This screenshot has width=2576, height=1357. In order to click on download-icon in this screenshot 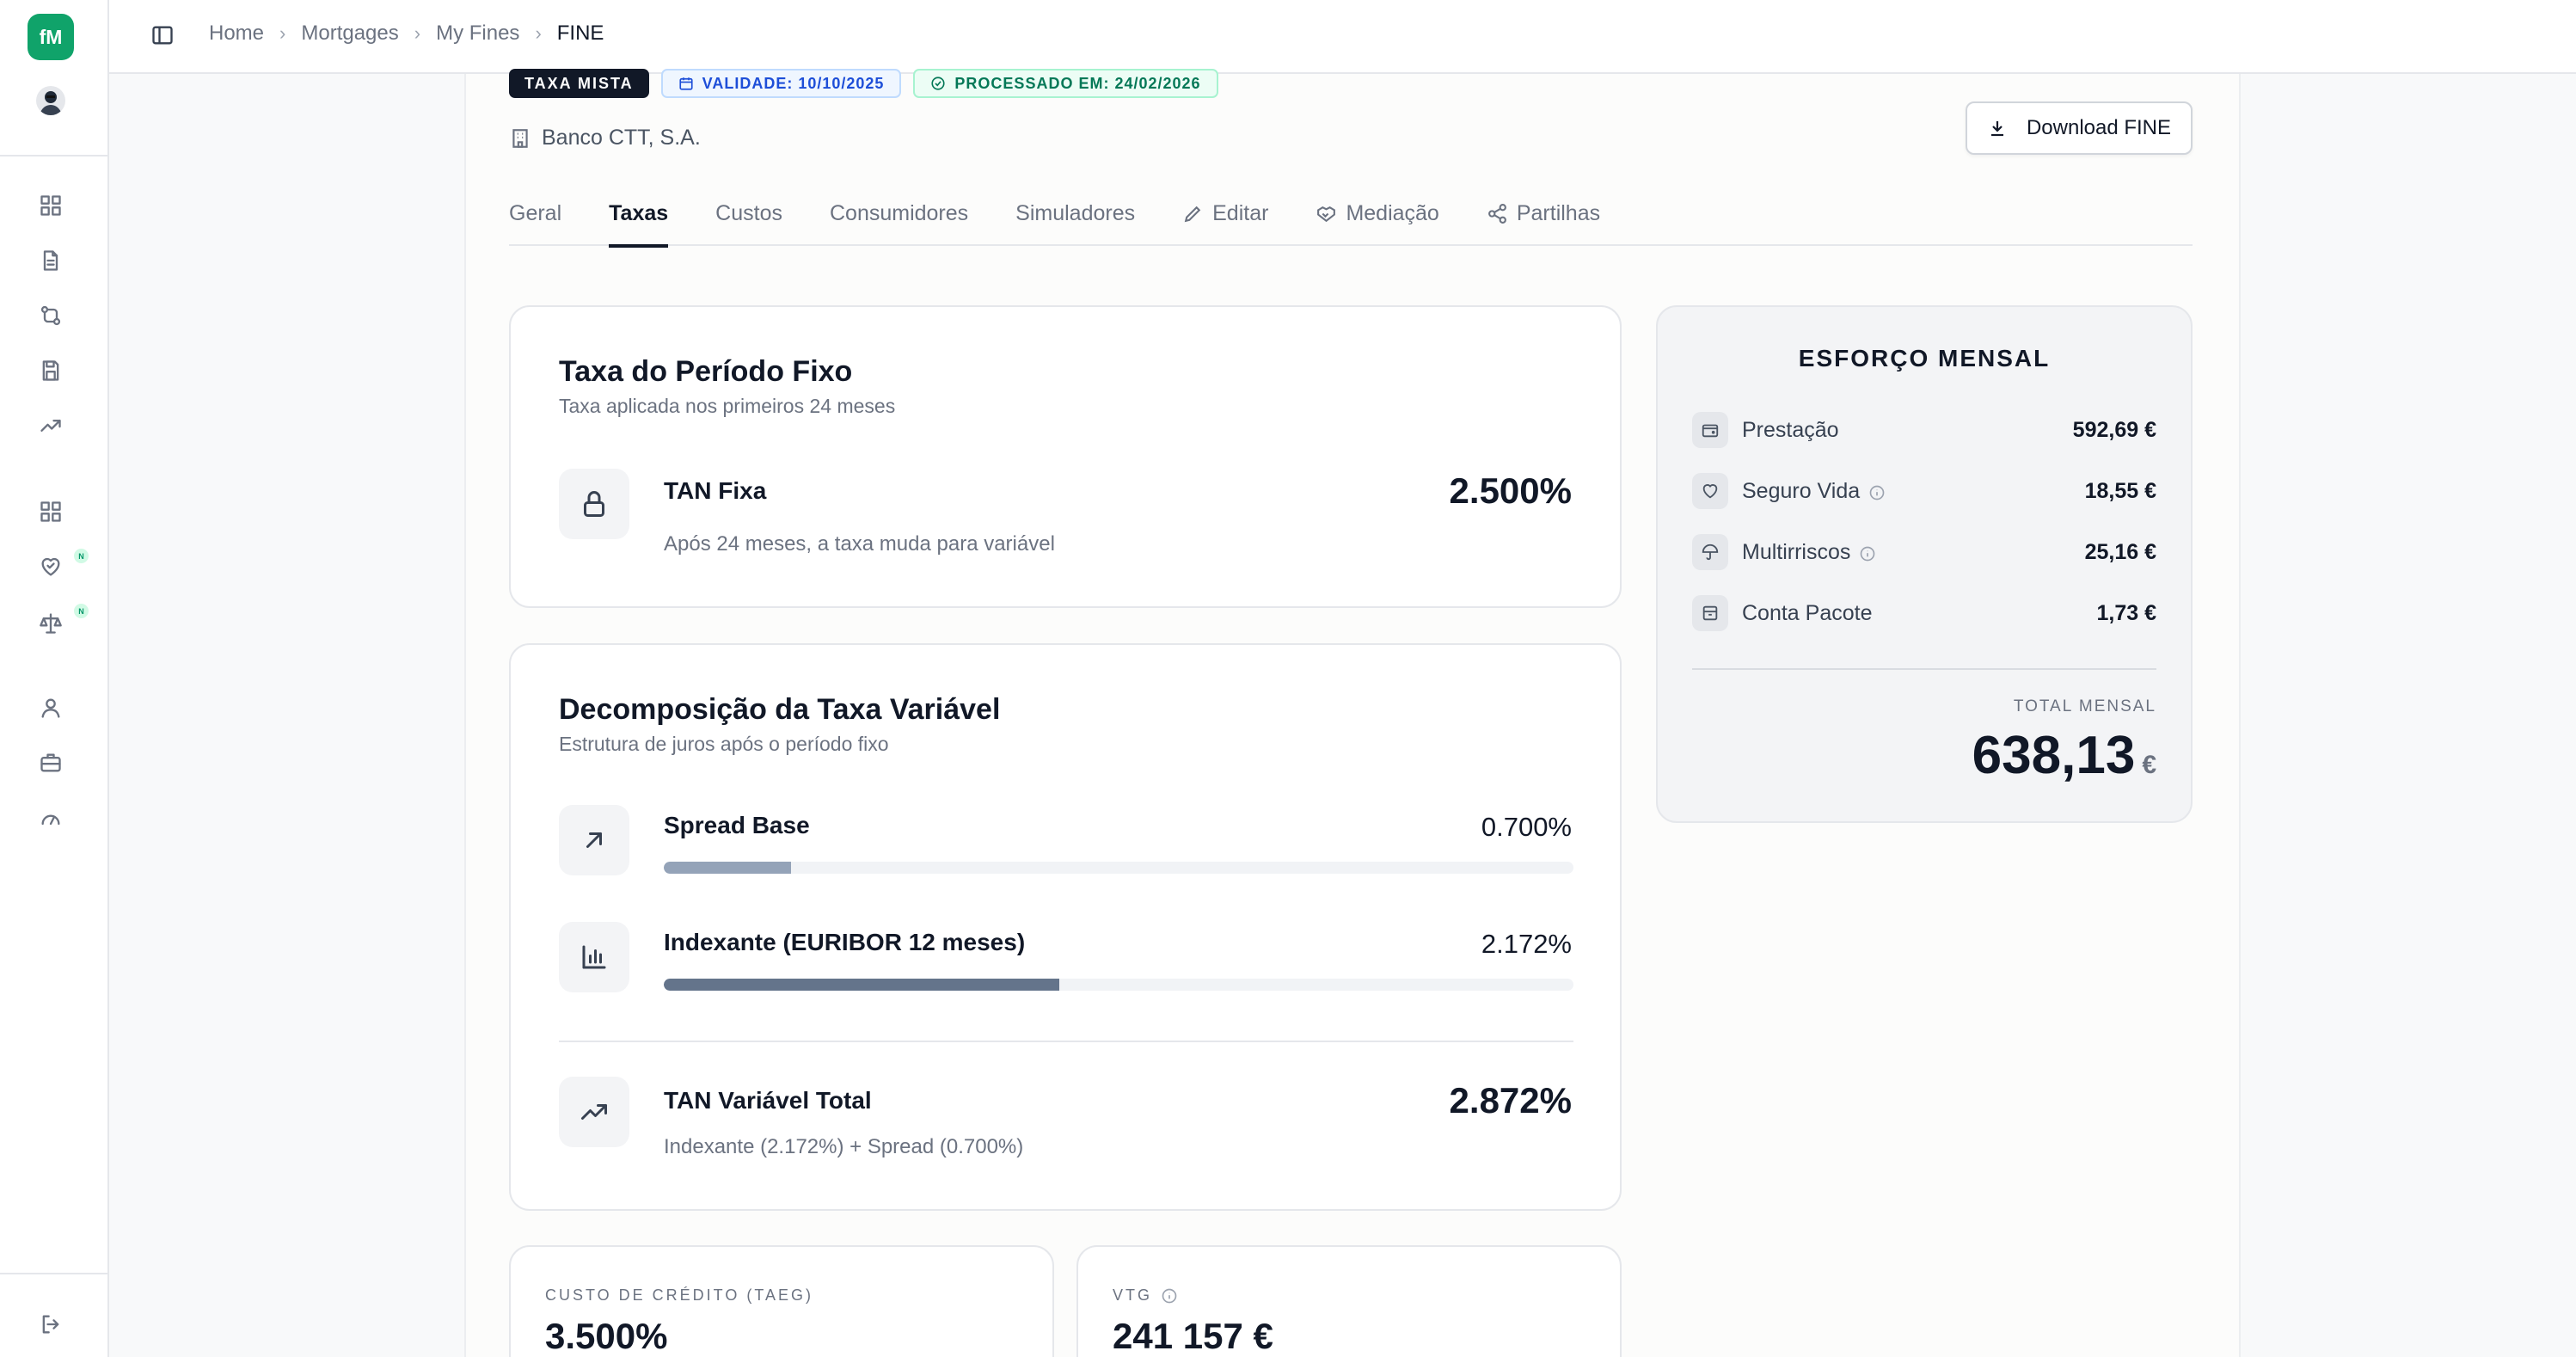, I will do `click(1996, 129)`.